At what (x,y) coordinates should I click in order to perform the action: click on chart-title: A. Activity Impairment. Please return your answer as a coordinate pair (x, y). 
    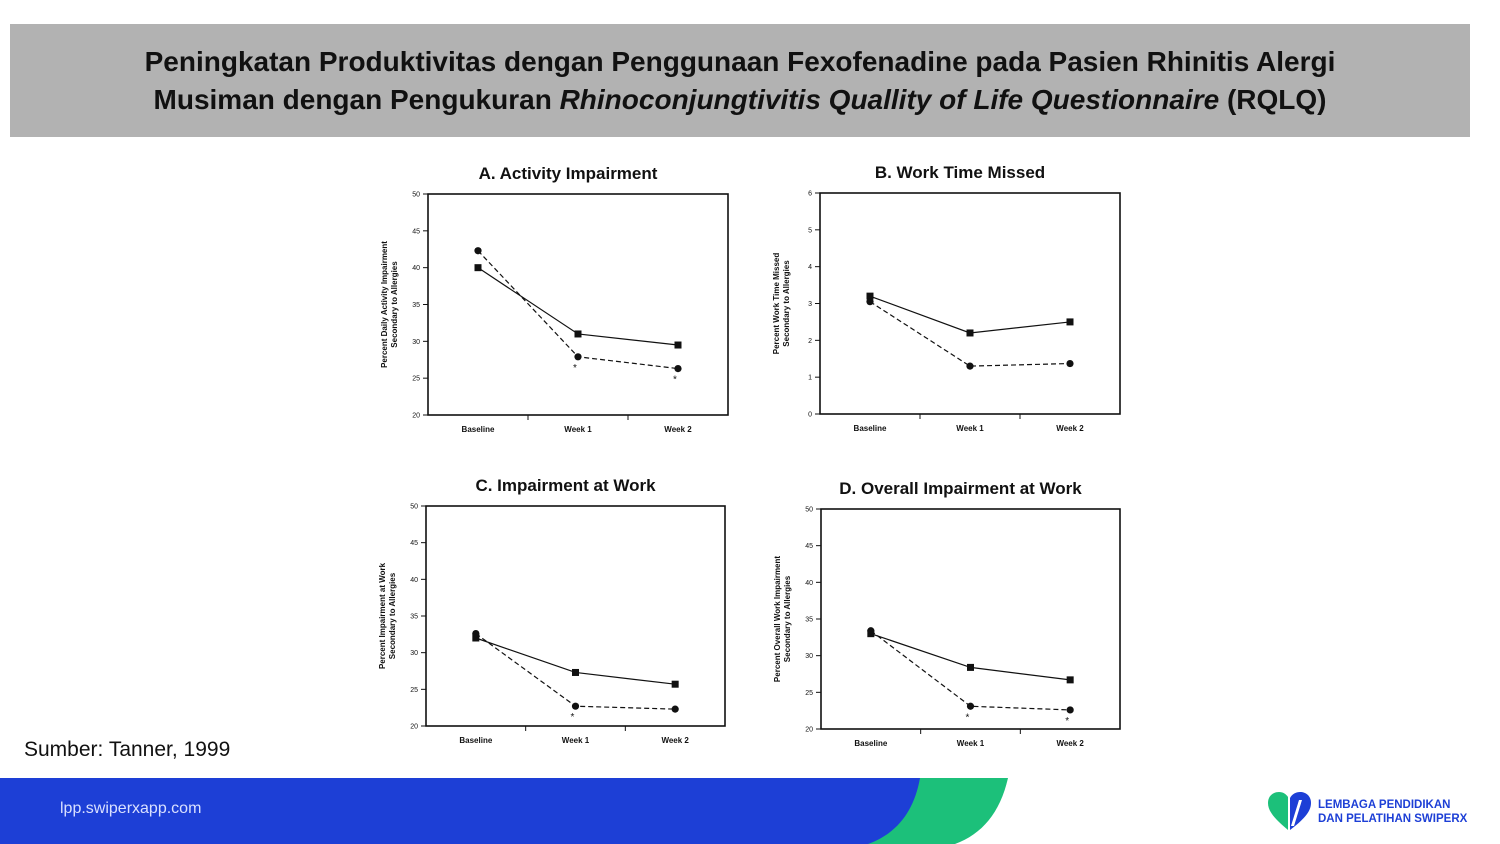
    Looking at the image, I should click on (568, 173).